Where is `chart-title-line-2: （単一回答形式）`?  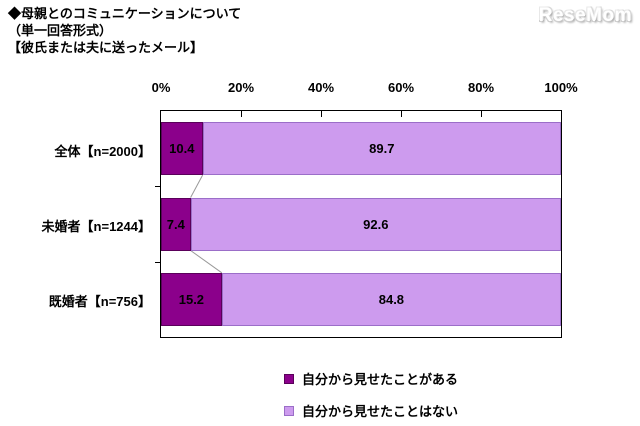
chart-title-line-2: （単一回答形式） is located at coordinates (60, 30).